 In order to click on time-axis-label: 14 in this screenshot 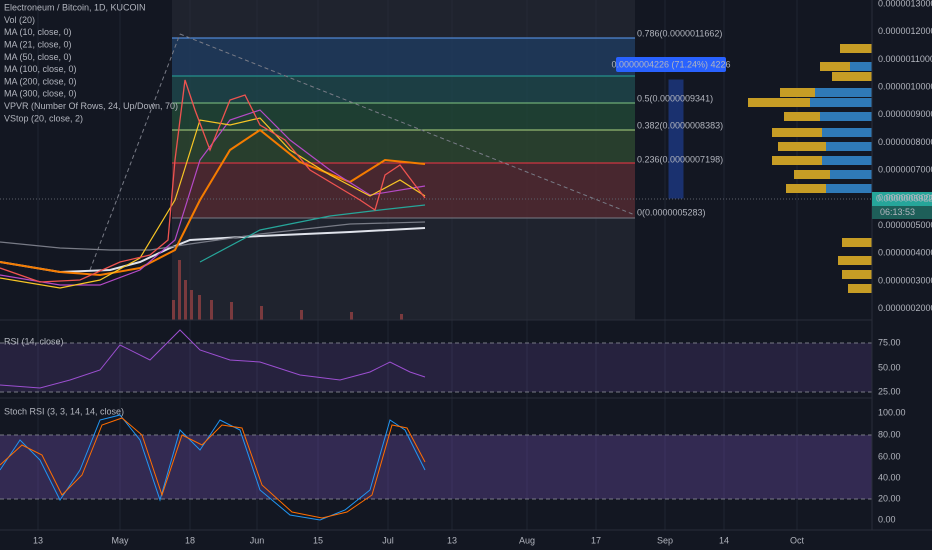, I will do `click(724, 540)`.